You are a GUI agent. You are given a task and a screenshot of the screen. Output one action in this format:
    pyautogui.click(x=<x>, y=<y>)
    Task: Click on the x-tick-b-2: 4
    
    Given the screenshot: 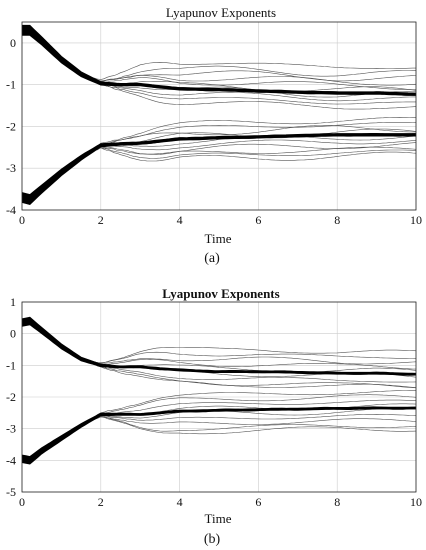 What is the action you would take?
    pyautogui.click(x=180, y=502)
    